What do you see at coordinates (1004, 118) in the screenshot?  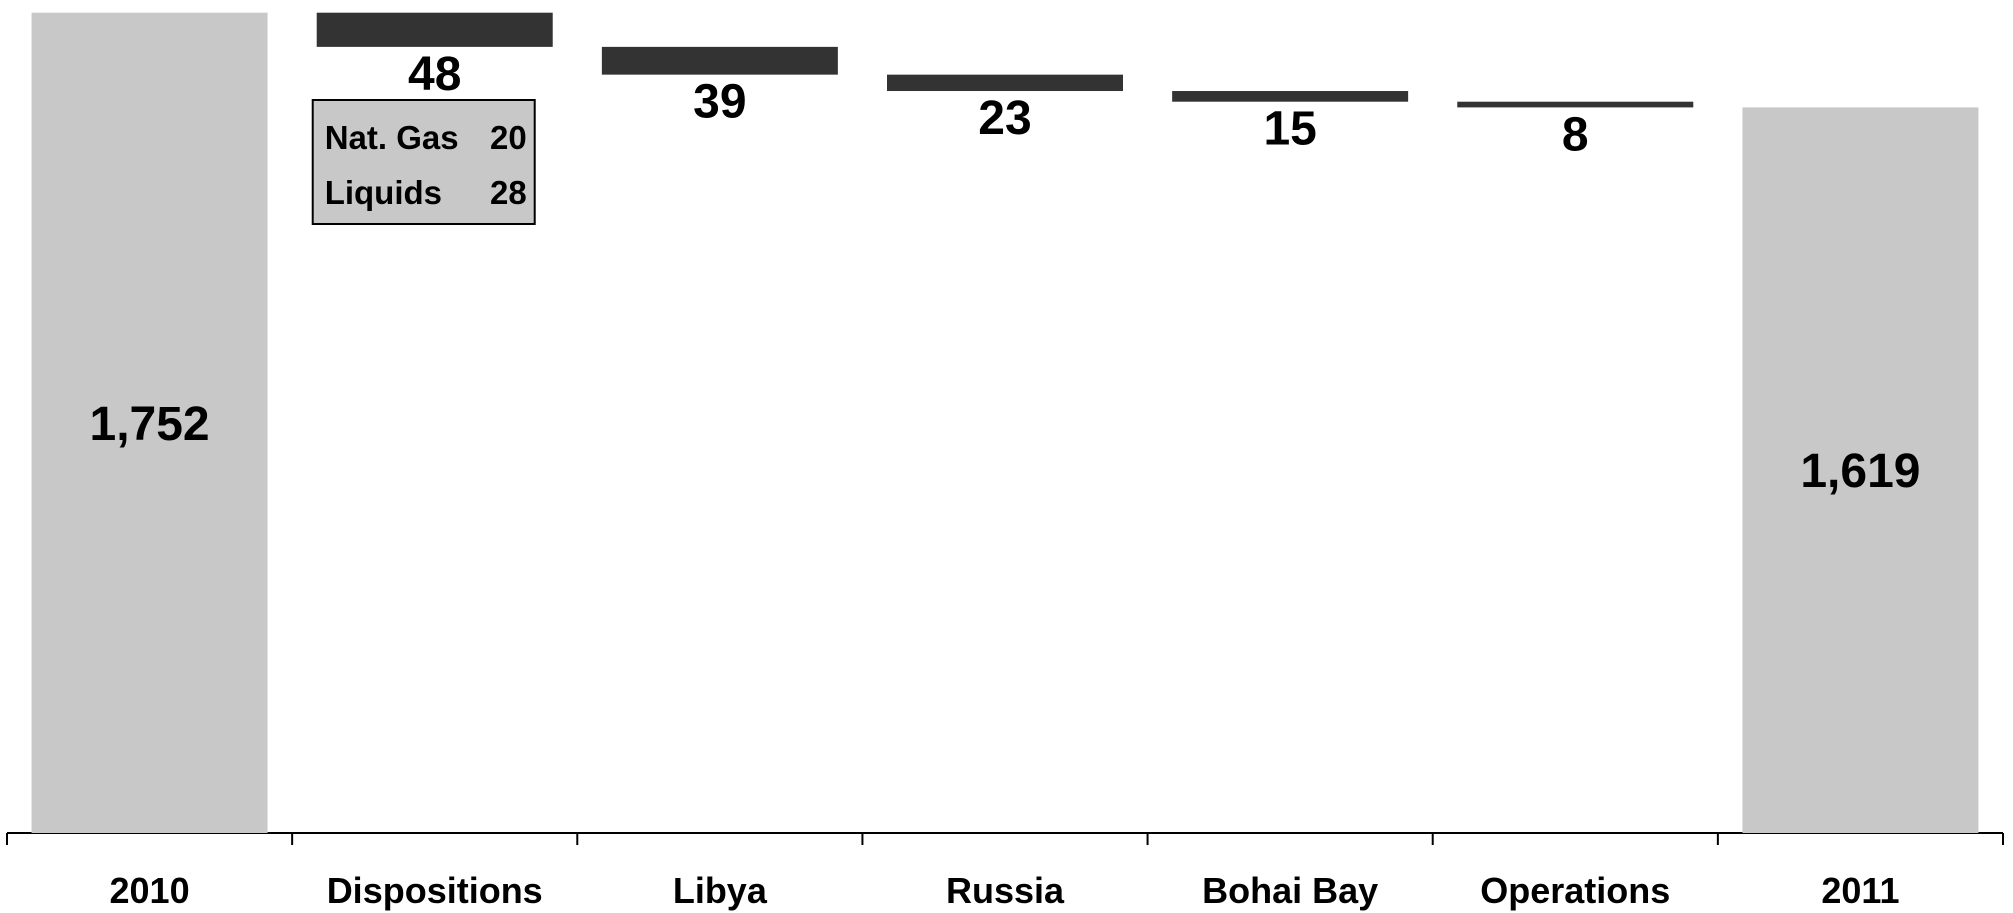 I see `bar-value-label-russia: 23` at bounding box center [1004, 118].